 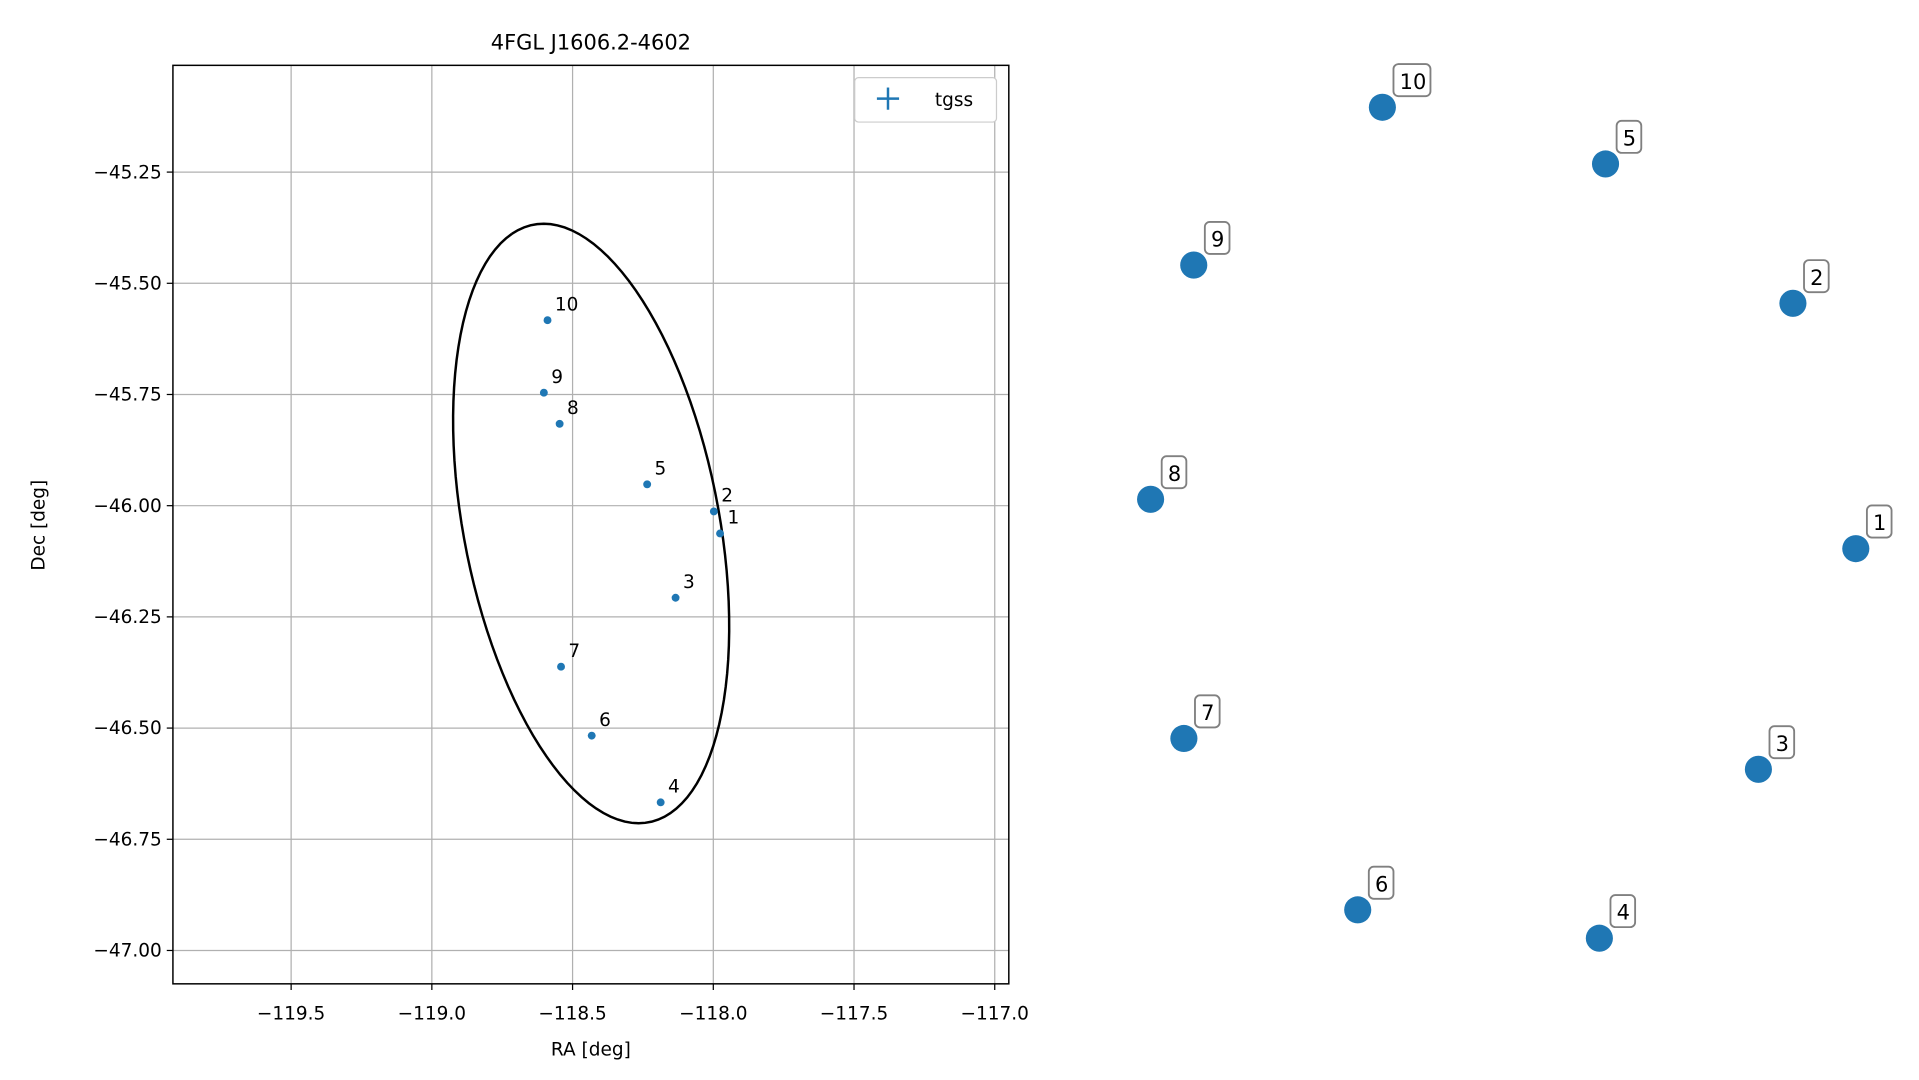 I want to click on node-label: 1, so click(x=1879, y=523).